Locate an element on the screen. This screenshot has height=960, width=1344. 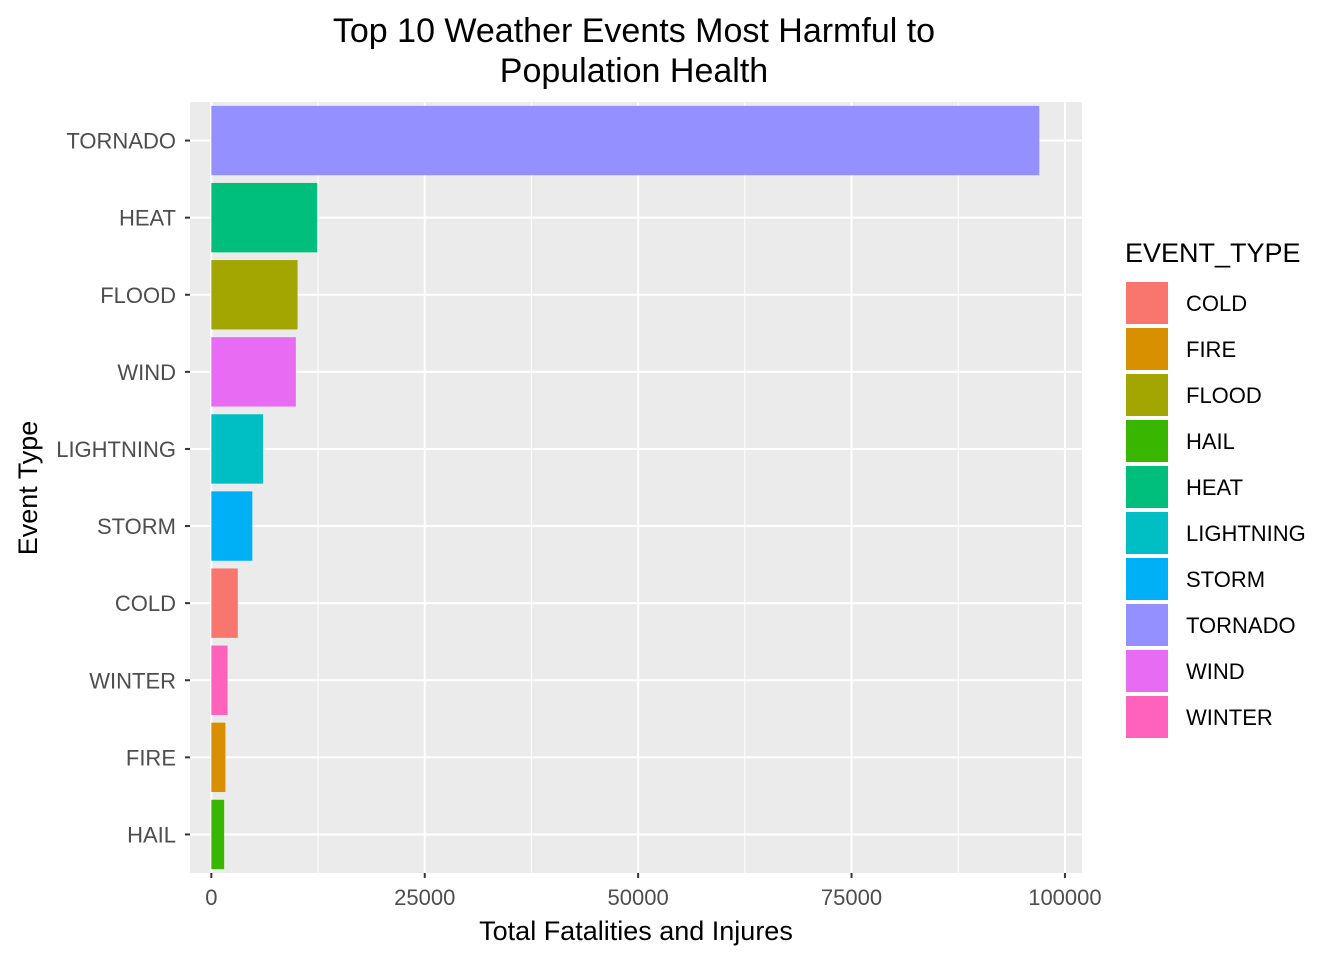
legend-label: WIND is located at coordinates (1215, 671).